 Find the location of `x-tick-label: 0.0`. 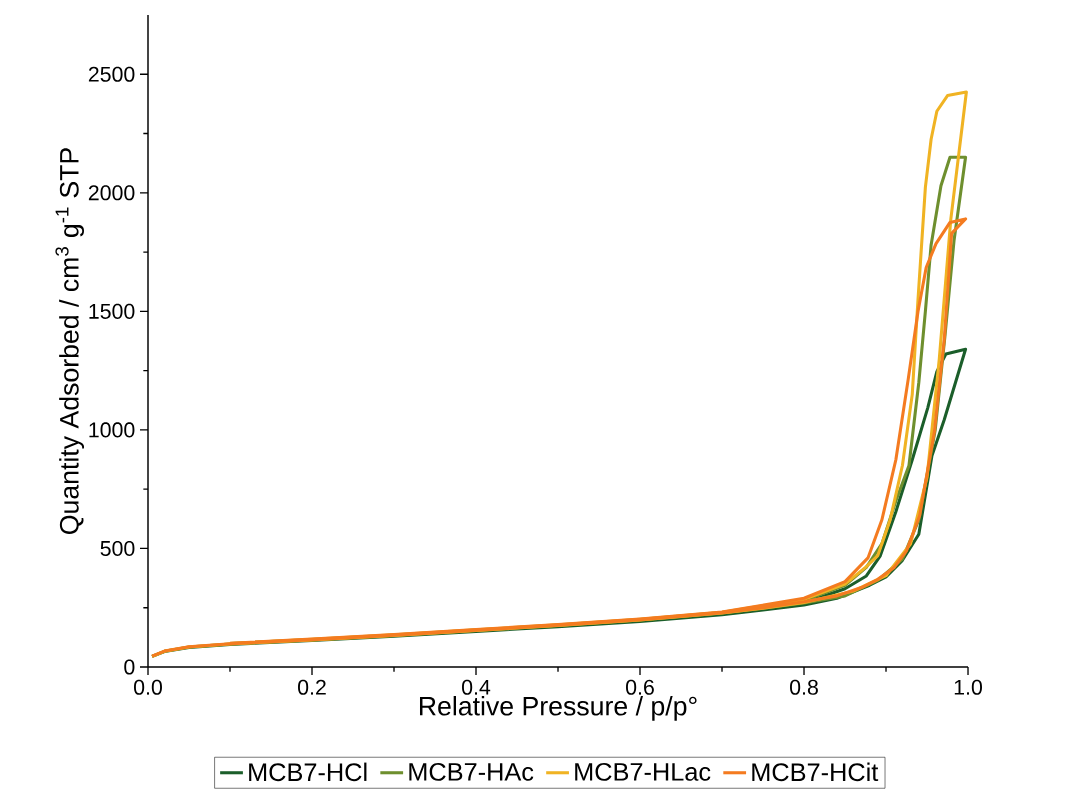

x-tick-label: 0.0 is located at coordinates (148, 687).